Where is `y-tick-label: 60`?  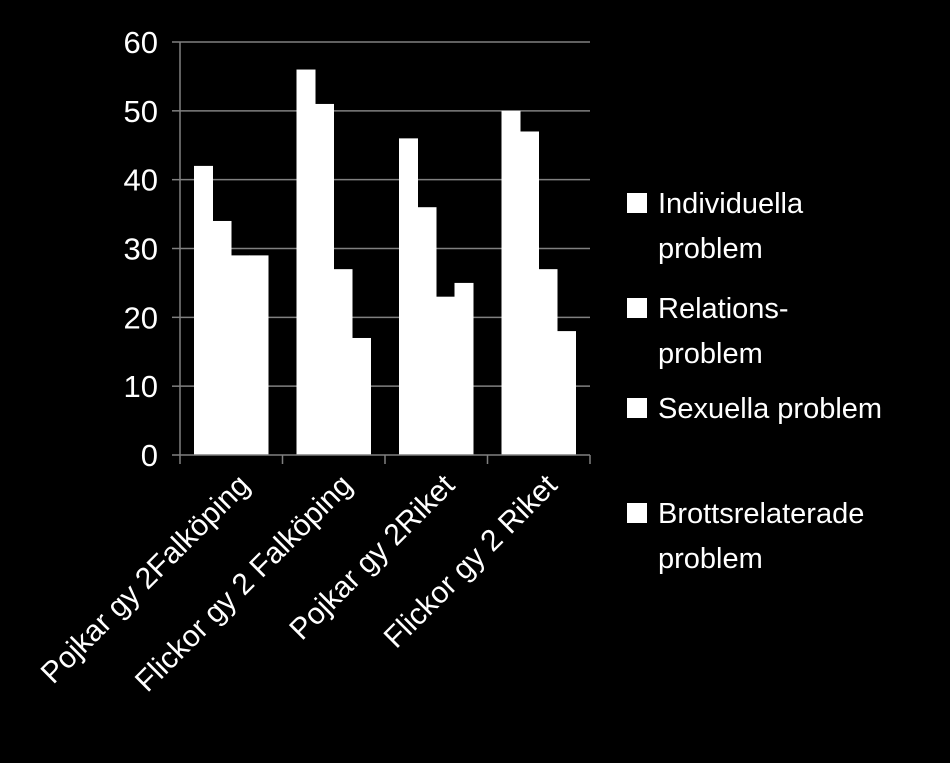
y-tick-label: 60 is located at coordinates (141, 42).